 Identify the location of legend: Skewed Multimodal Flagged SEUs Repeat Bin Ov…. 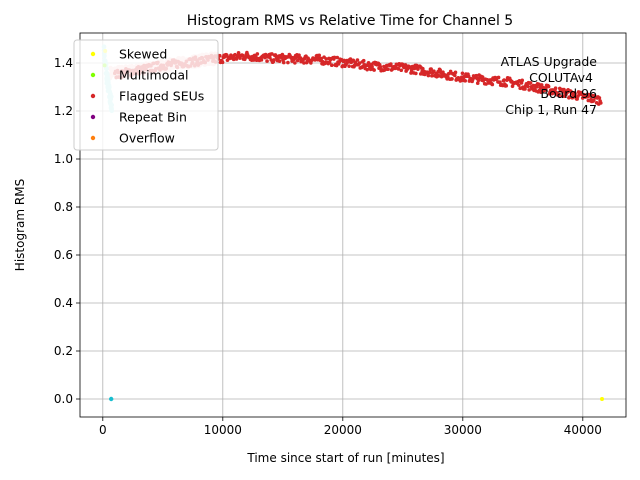
(146, 95).